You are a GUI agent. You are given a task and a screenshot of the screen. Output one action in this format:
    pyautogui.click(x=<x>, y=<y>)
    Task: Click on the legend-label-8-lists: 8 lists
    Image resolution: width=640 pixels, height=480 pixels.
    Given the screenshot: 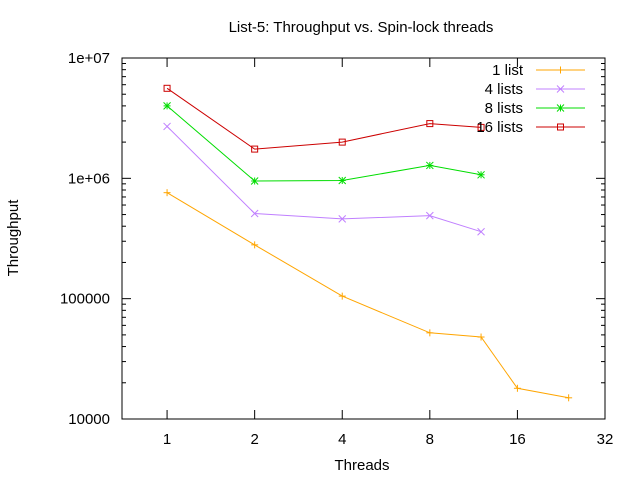 What is the action you would take?
    pyautogui.click(x=504, y=108)
    